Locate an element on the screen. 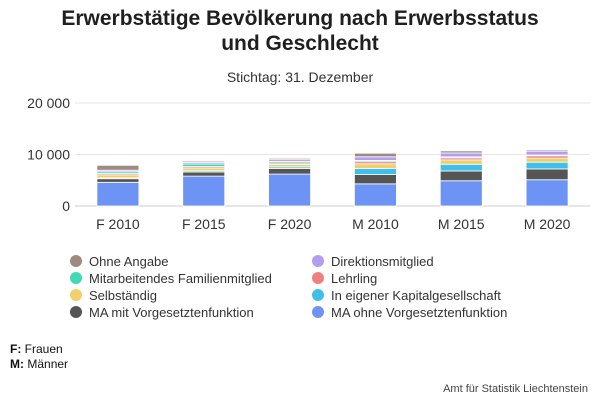 This screenshot has height=400, width=600. legend-label: MA ohne Vorgesetztenfunktion is located at coordinates (419, 312).